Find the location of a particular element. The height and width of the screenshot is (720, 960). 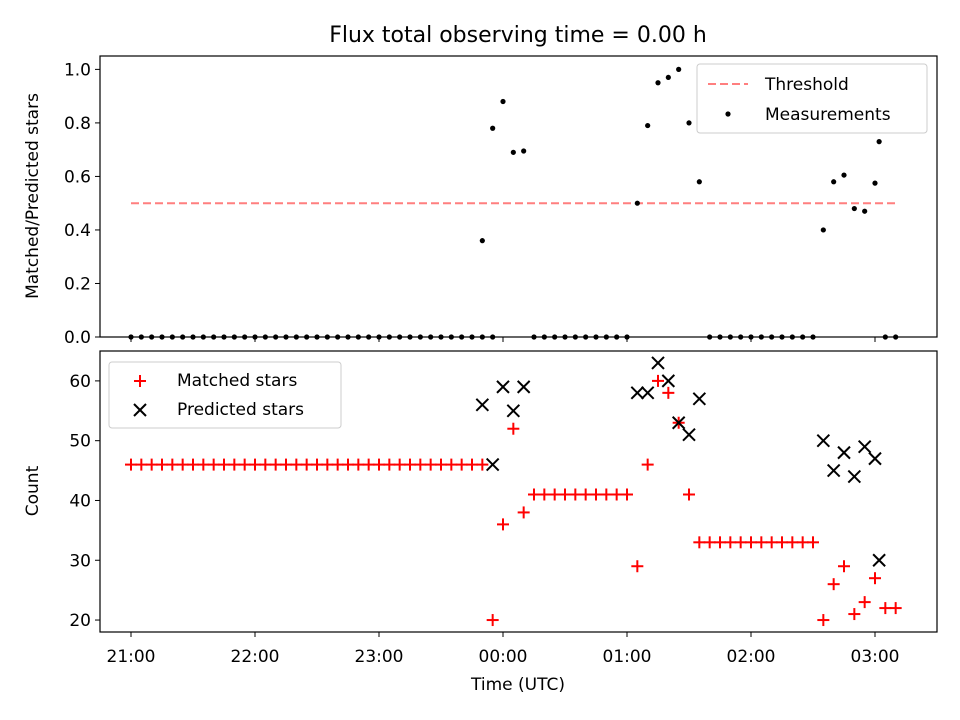

legend-swatch-measurements is located at coordinates (728, 114).